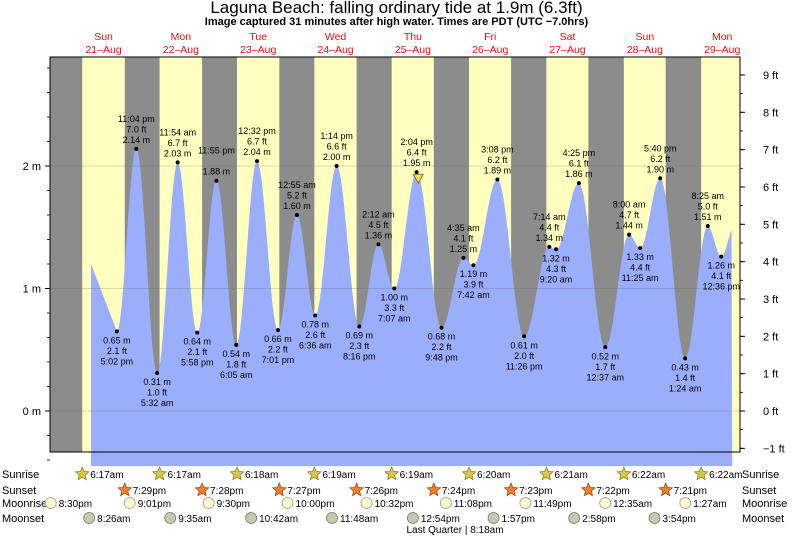 The image size is (793, 537). Describe the element at coordinates (297, 206) in the screenshot. I see `tide-label: 1.60 m` at that location.